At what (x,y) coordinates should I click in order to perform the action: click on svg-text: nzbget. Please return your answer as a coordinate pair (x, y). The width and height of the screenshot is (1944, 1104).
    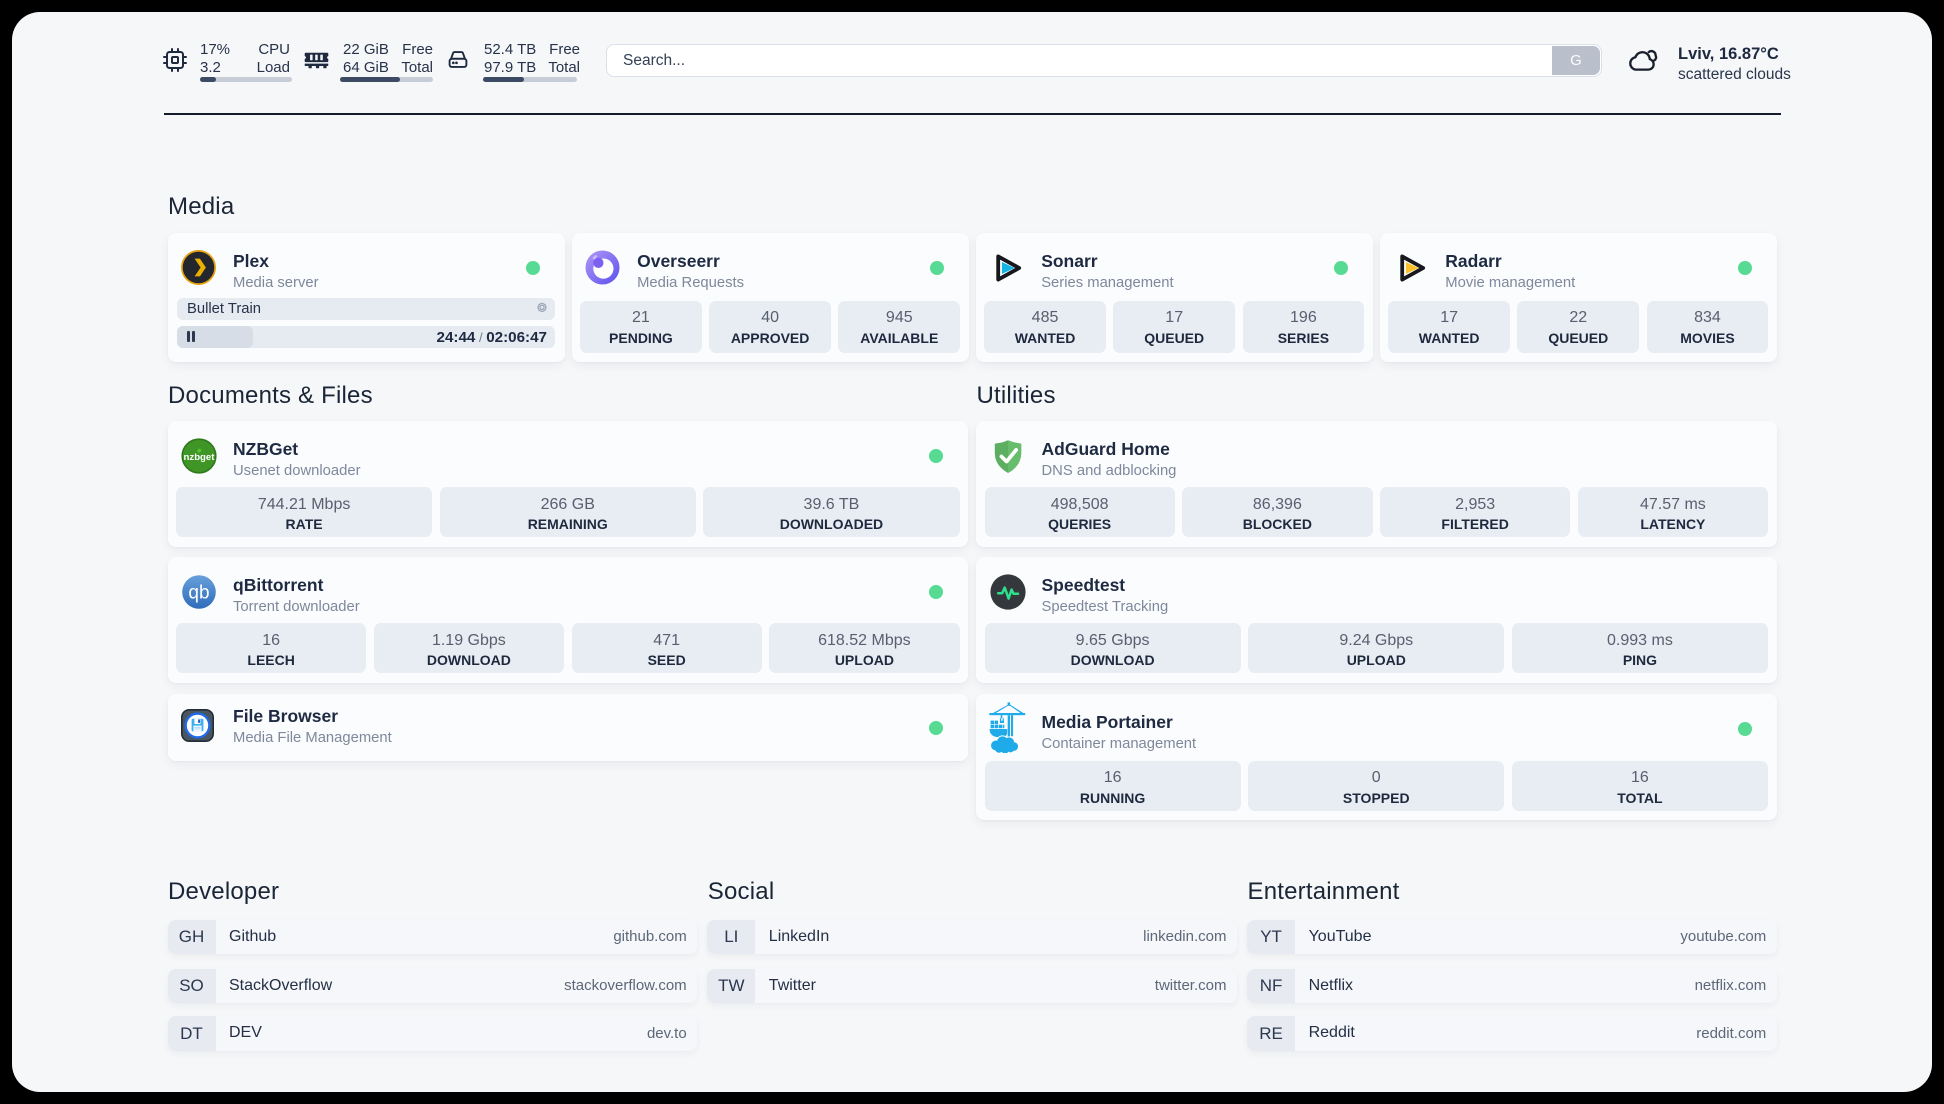
    Looking at the image, I should click on (200, 457).